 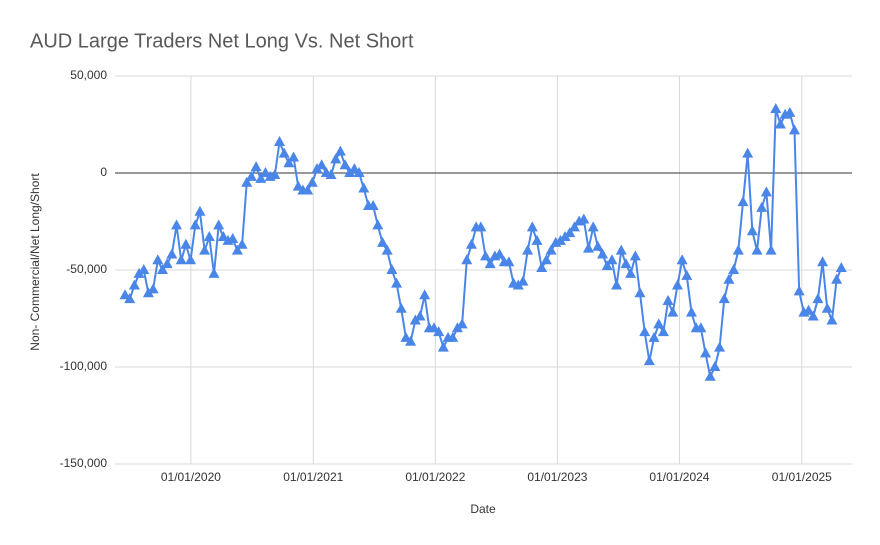 I want to click on x-tick-label: 01/01/2023, so click(x=557, y=477).